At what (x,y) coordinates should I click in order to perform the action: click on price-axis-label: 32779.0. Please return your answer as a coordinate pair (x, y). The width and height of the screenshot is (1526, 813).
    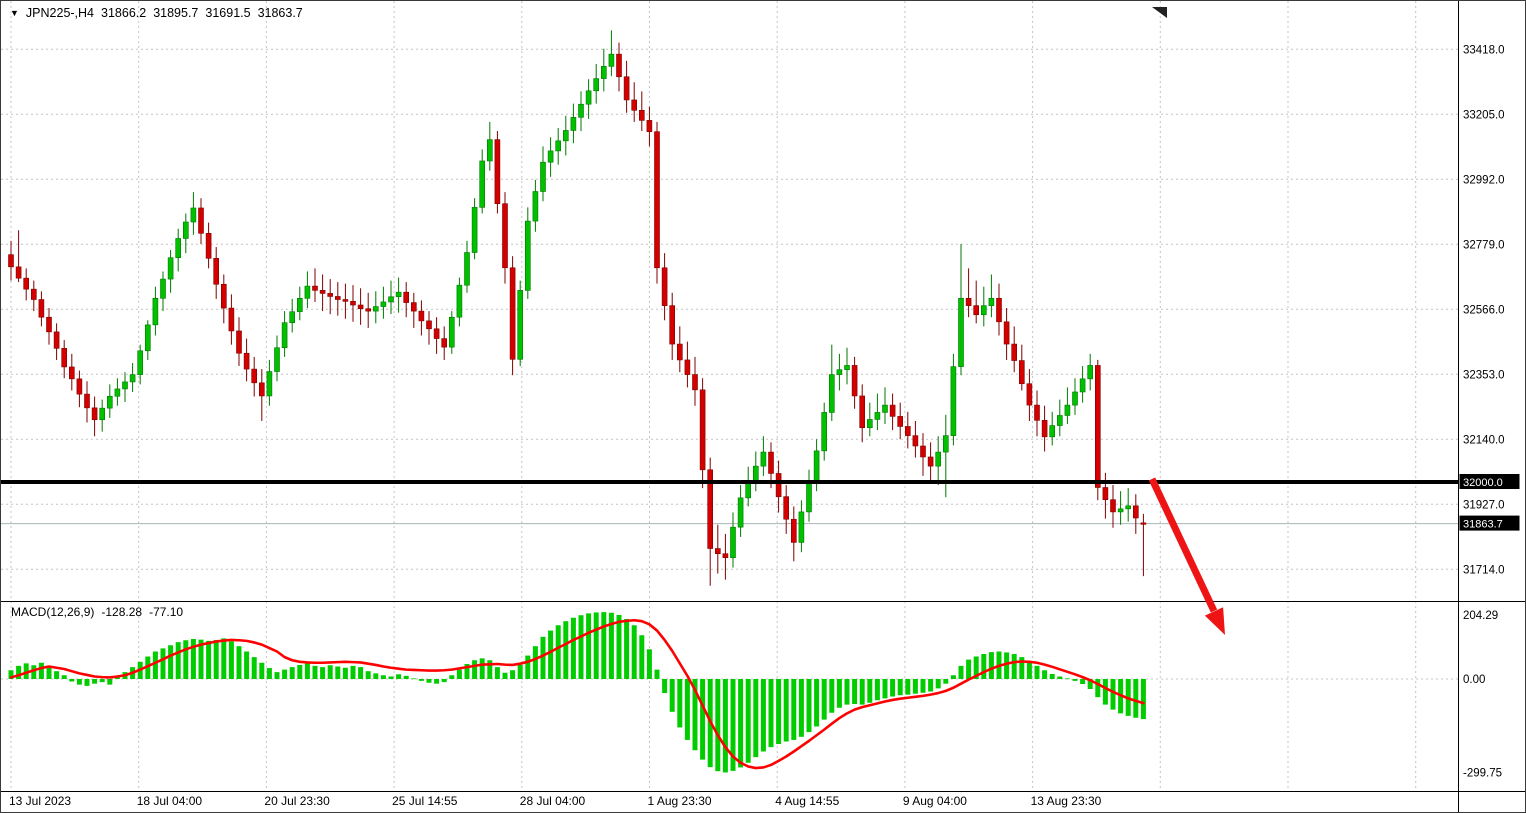
    Looking at the image, I should click on (1484, 245).